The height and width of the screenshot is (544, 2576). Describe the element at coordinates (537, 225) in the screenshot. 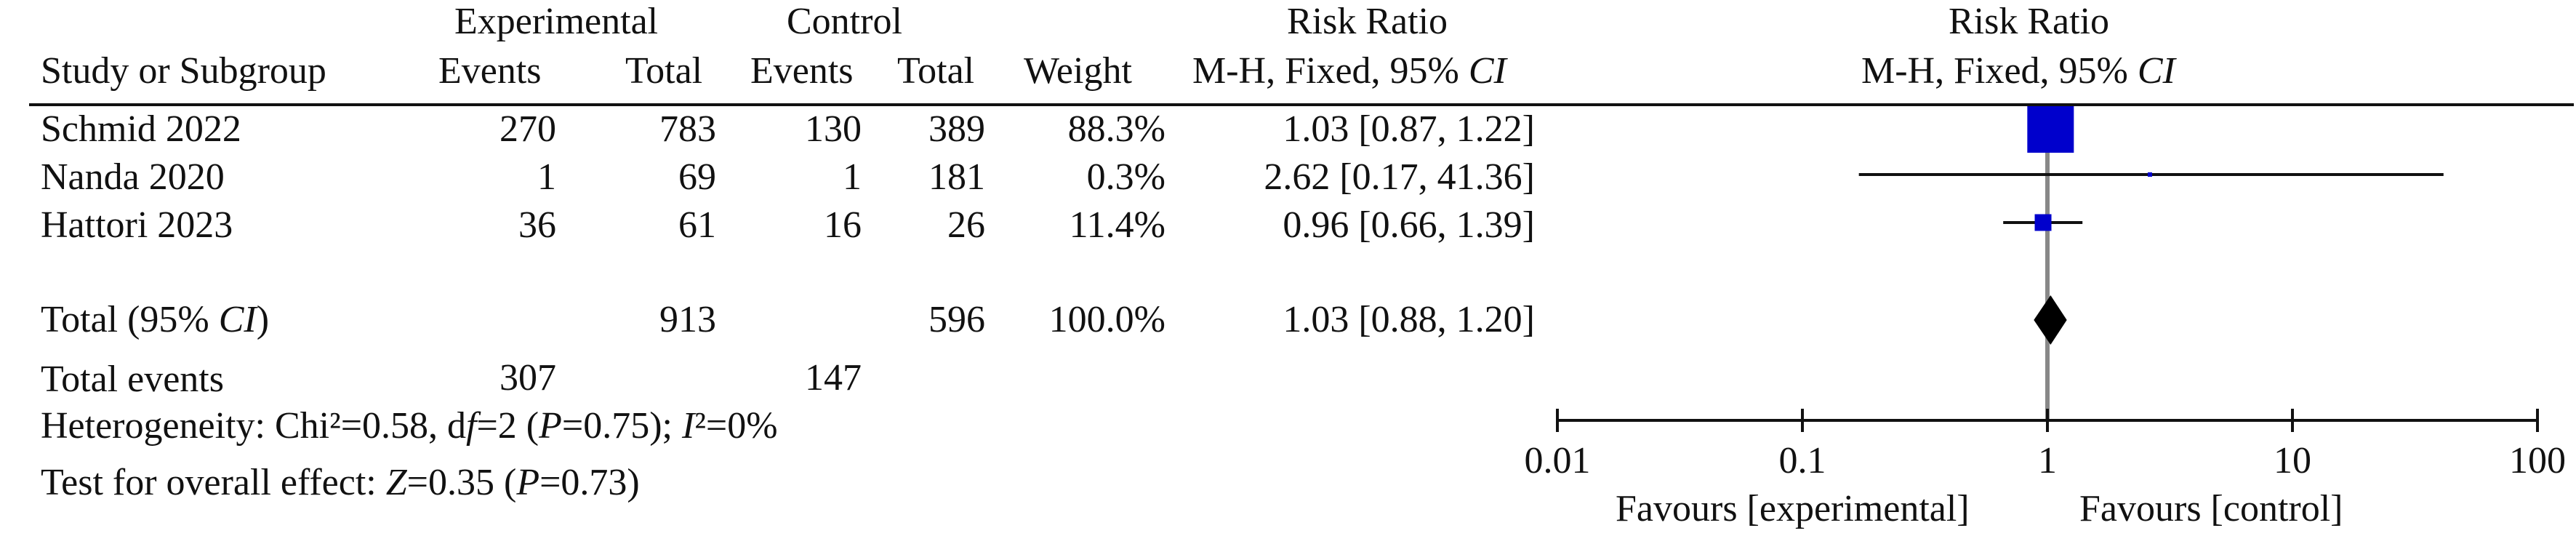

I see `exp-events: 36` at that location.